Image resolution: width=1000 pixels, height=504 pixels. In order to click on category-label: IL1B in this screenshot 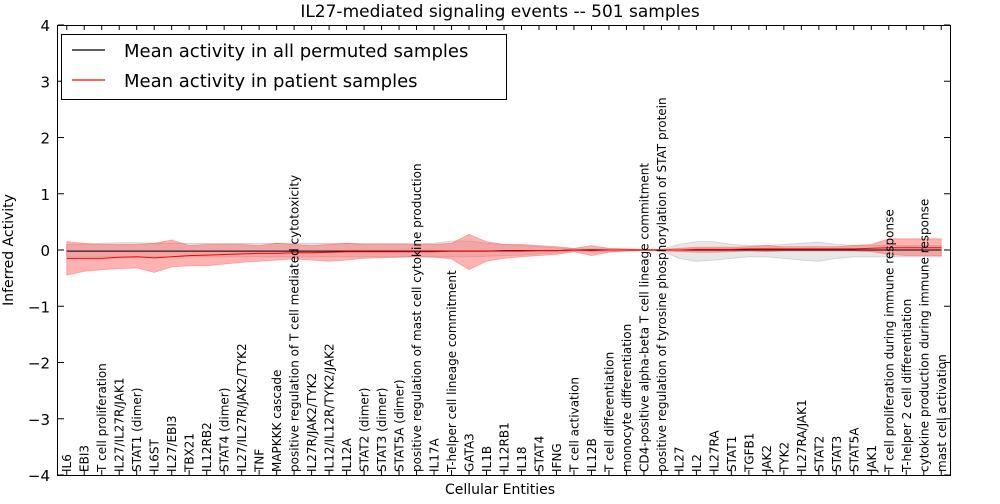, I will do `click(487, 459)`.